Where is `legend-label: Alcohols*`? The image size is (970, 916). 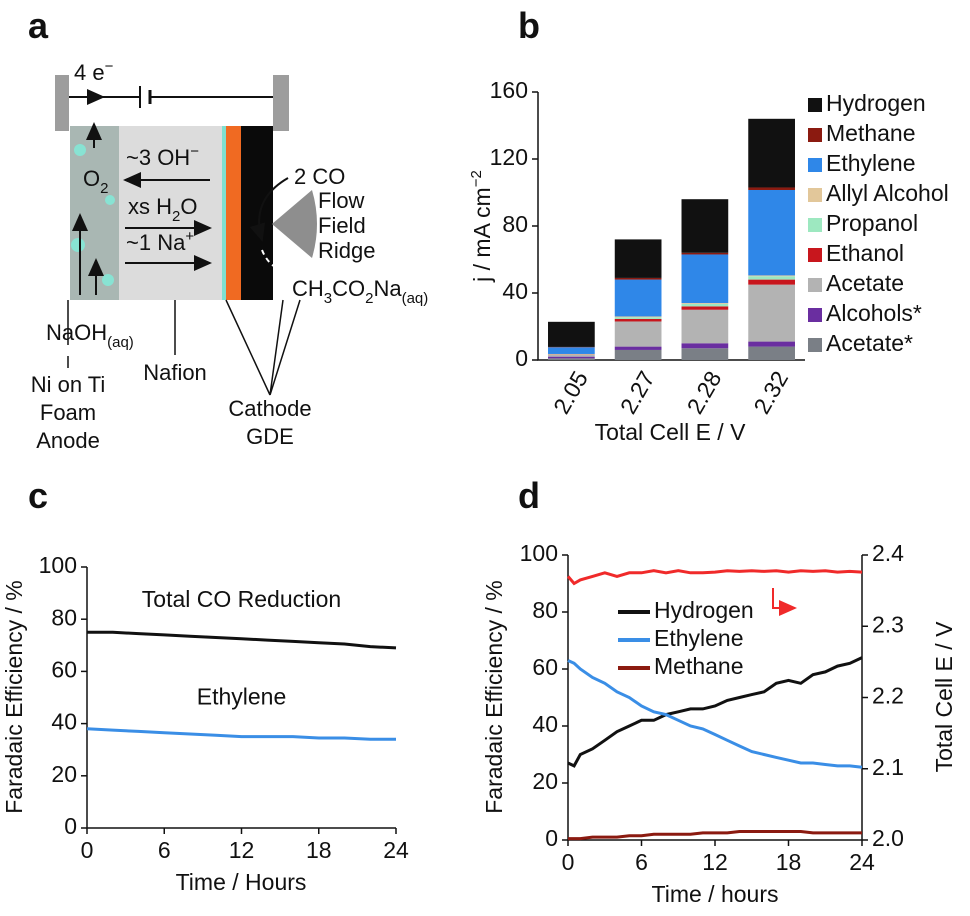
legend-label: Alcohols* is located at coordinates (874, 313).